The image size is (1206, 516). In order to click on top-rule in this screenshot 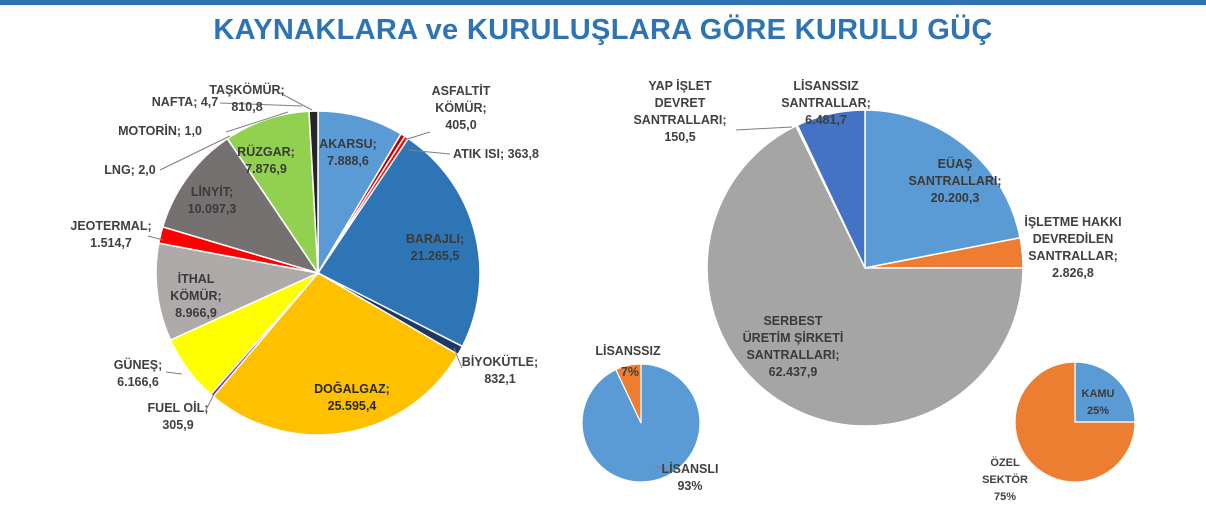, I will do `click(603, 2)`.